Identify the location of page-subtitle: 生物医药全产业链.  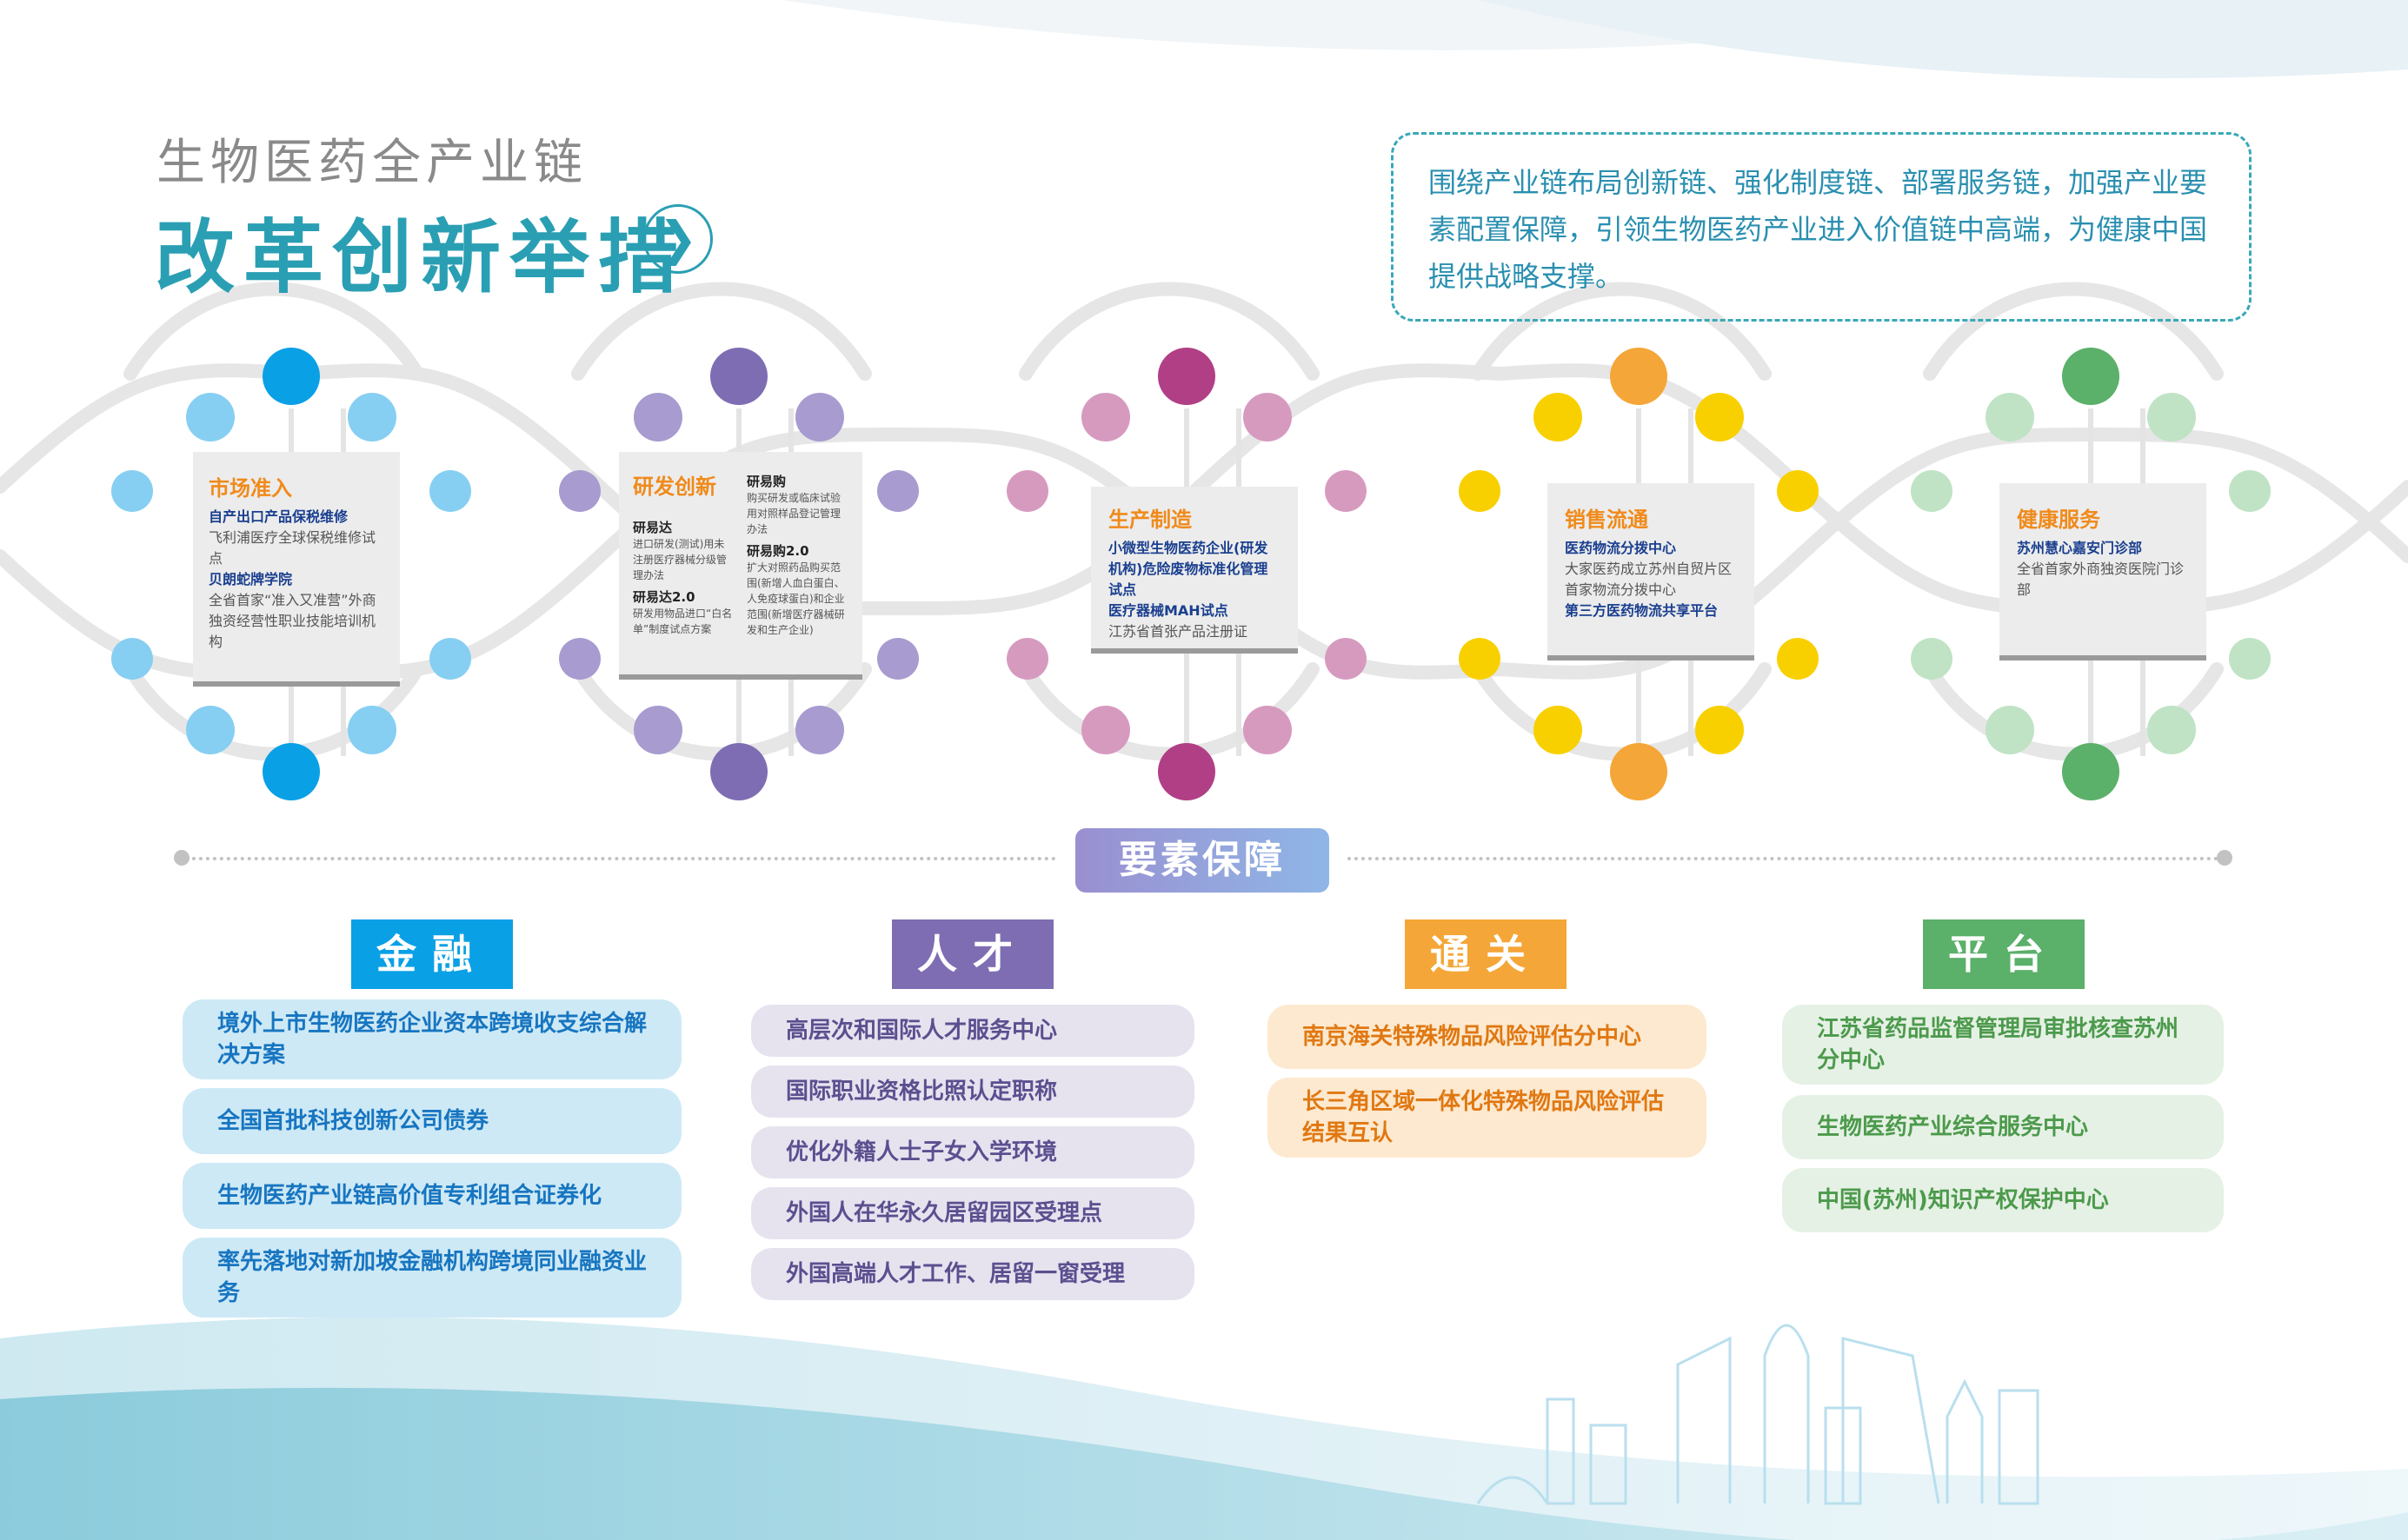
(372, 163).